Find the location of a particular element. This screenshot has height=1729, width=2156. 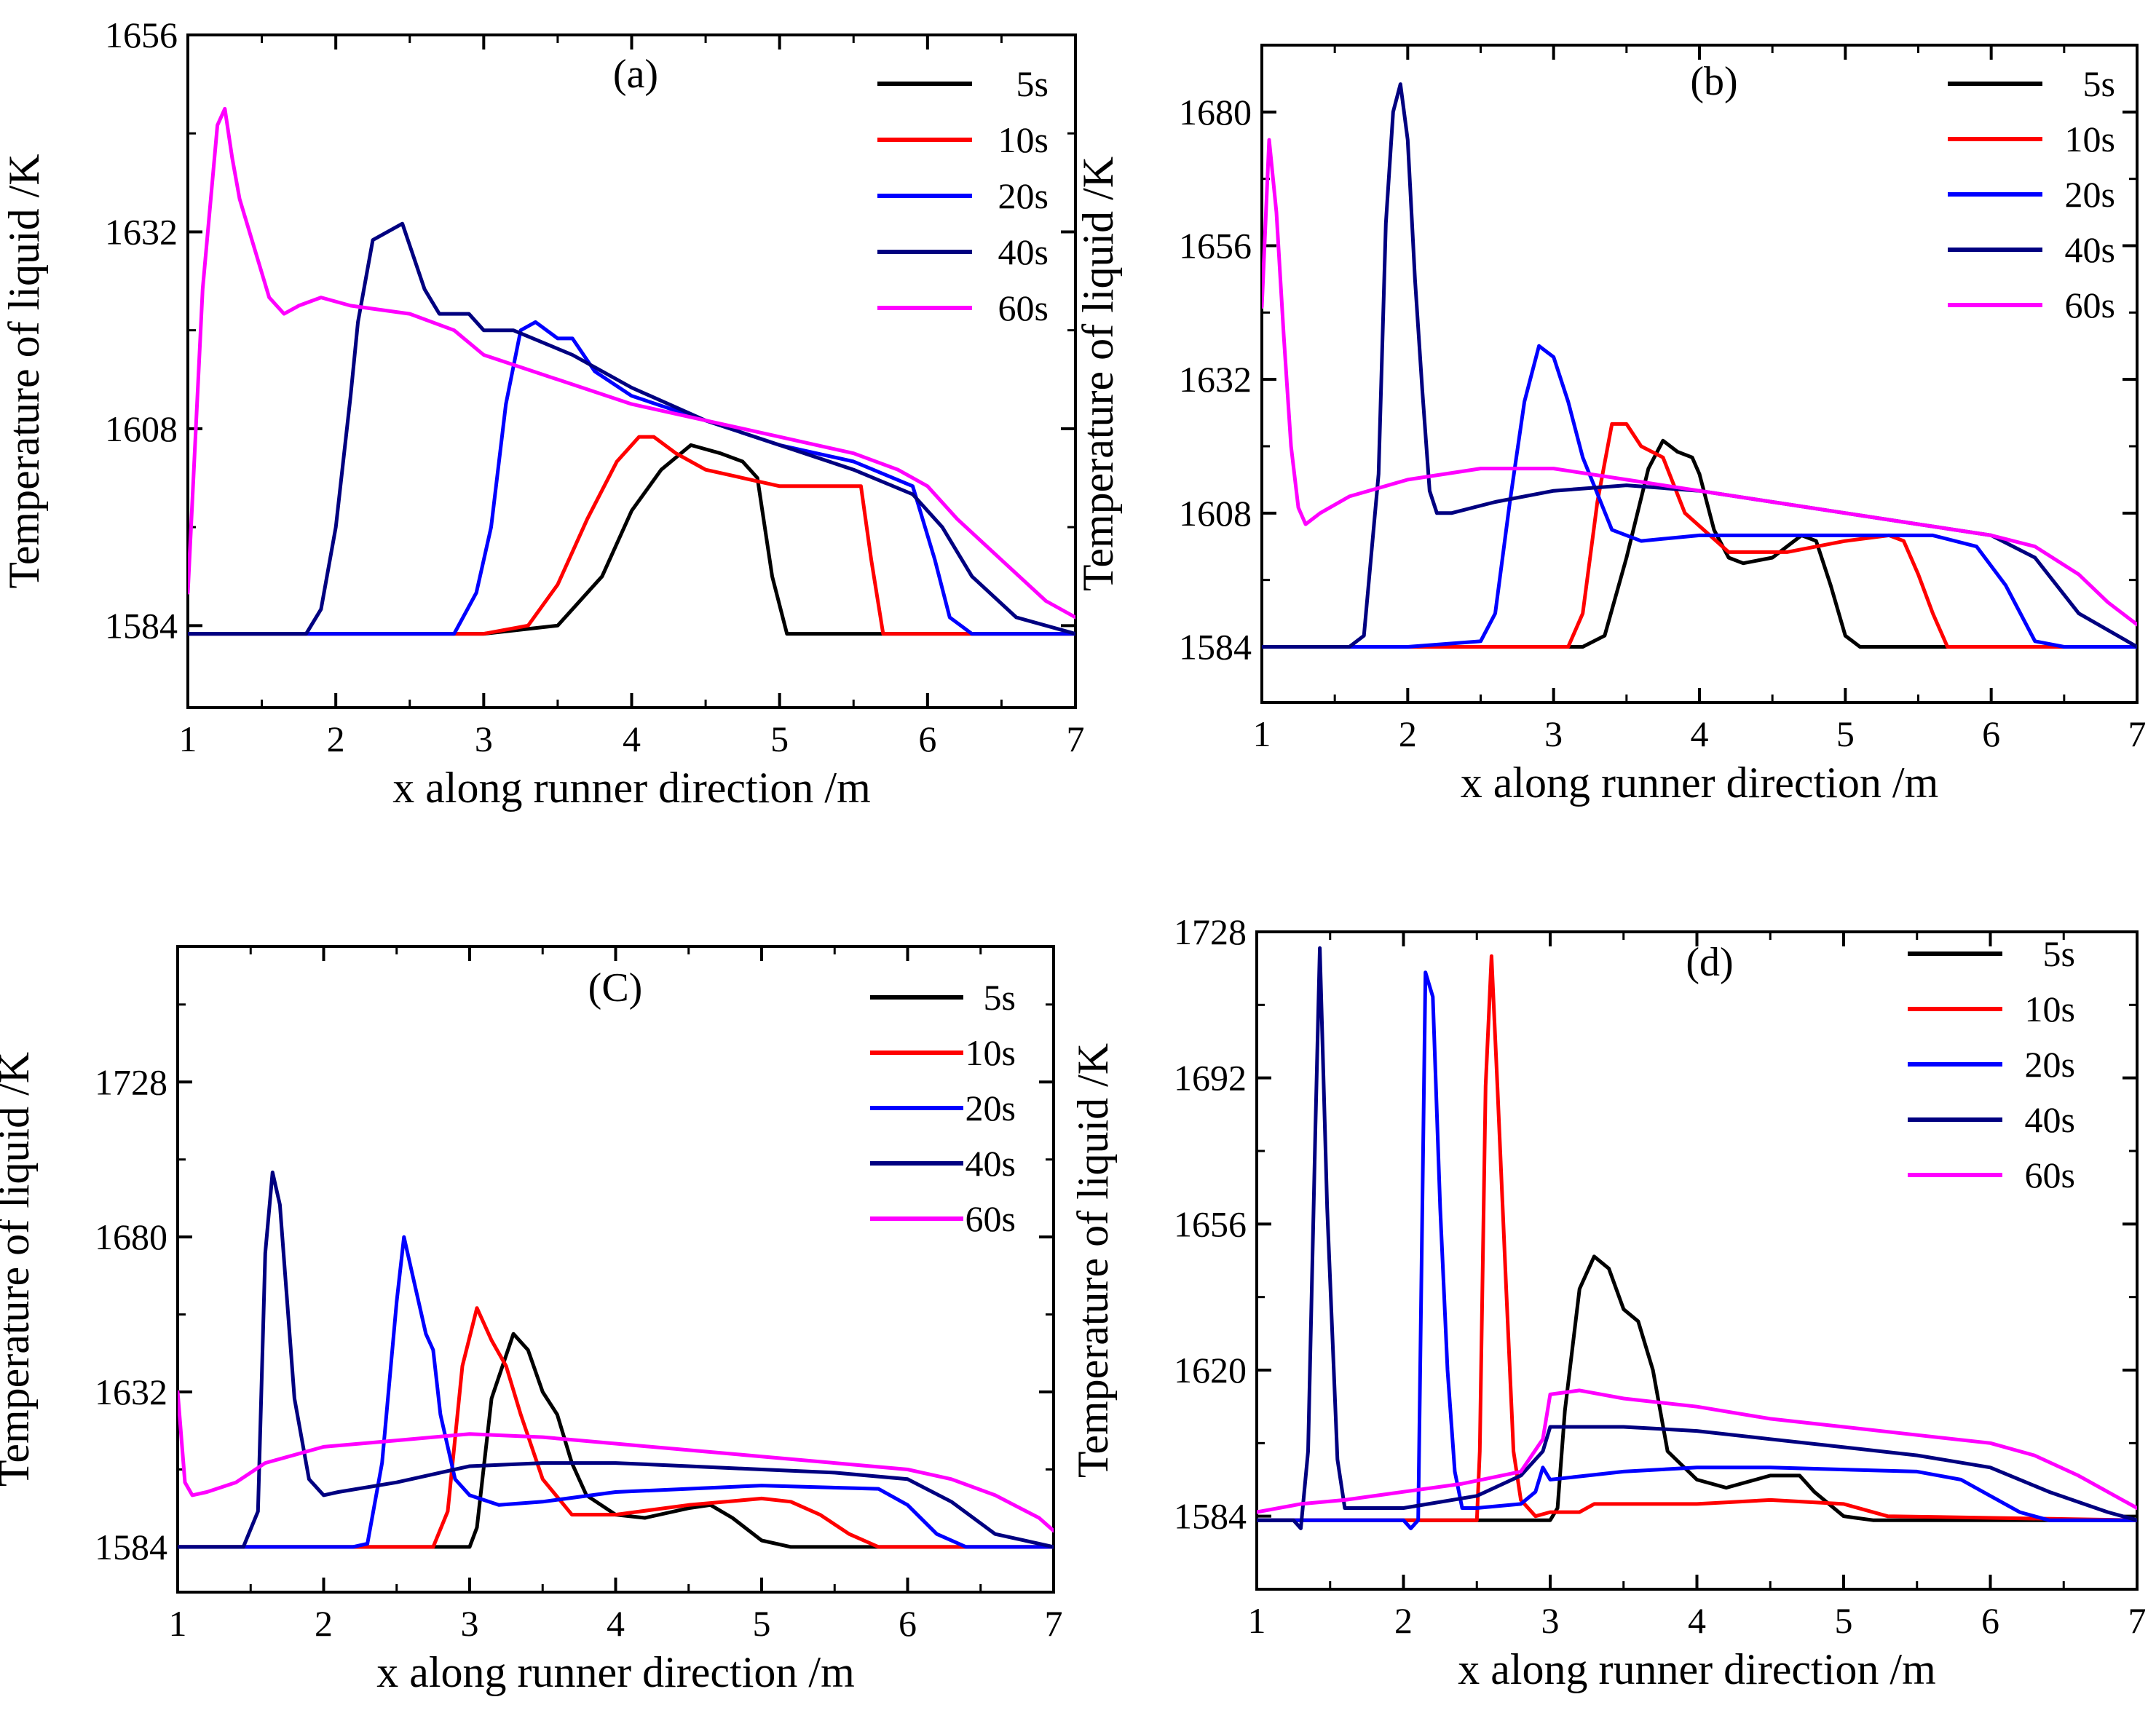

panel-title: (b) is located at coordinates (1713, 81).